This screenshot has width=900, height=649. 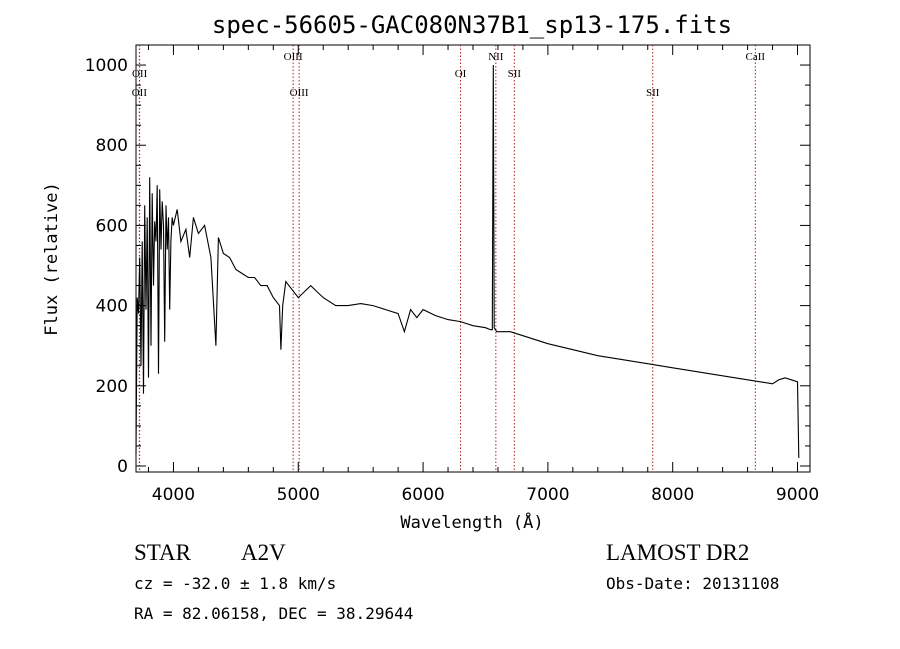 I want to click on y-axis-label: Flux (relative), so click(x=52, y=259).